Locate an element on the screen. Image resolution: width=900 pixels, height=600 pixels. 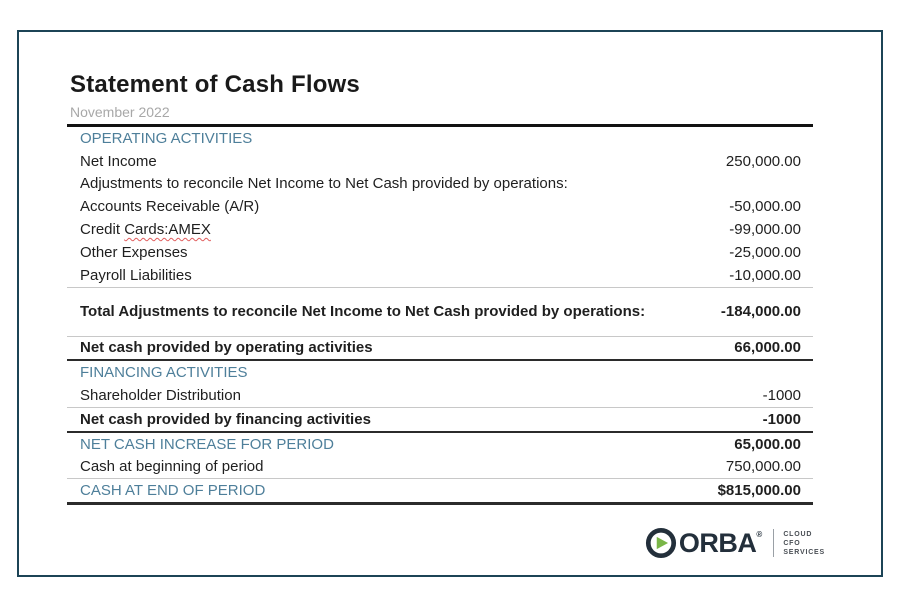
logo-divider is located at coordinates (774, 543).